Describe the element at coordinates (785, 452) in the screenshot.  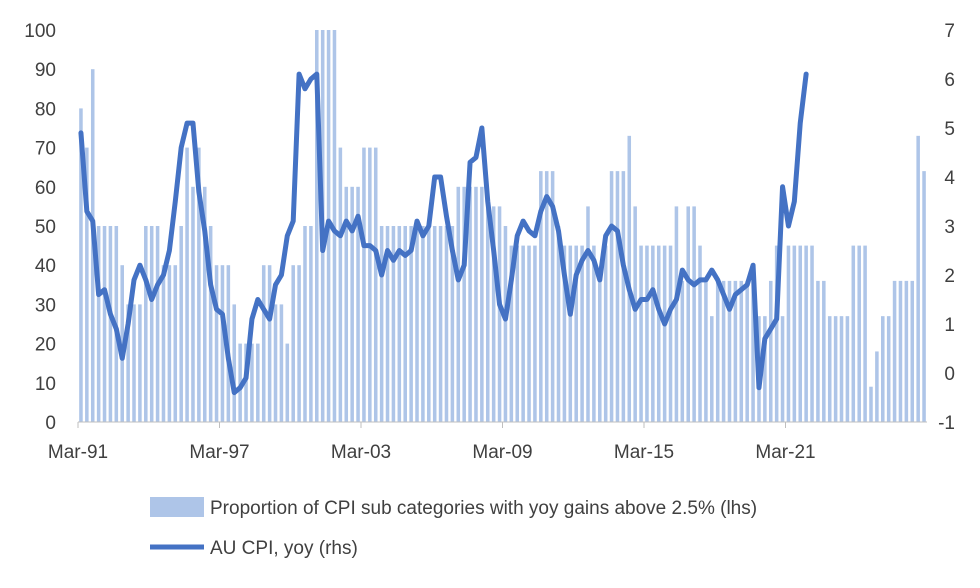
I see `x-tick-label: Mar-21` at that location.